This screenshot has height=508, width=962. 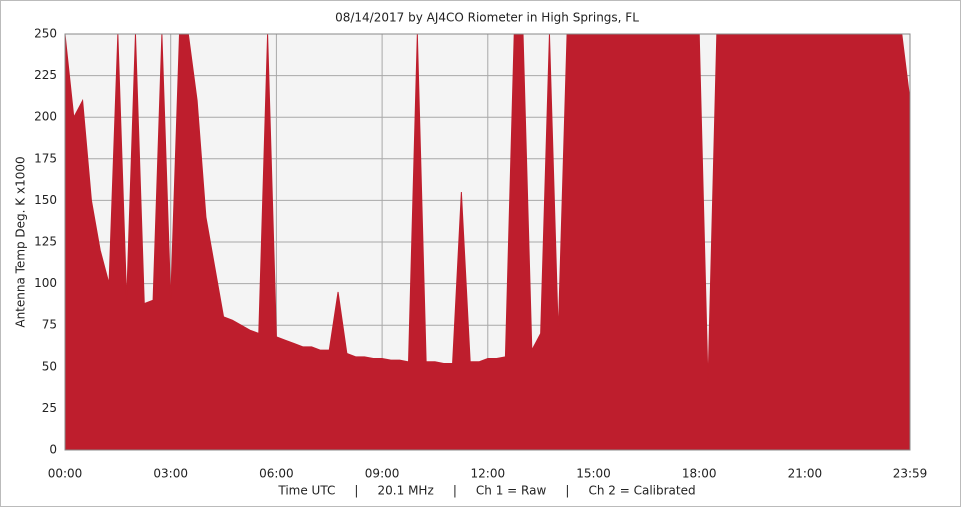 I want to click on y-tick-label: 50, so click(x=49, y=366).